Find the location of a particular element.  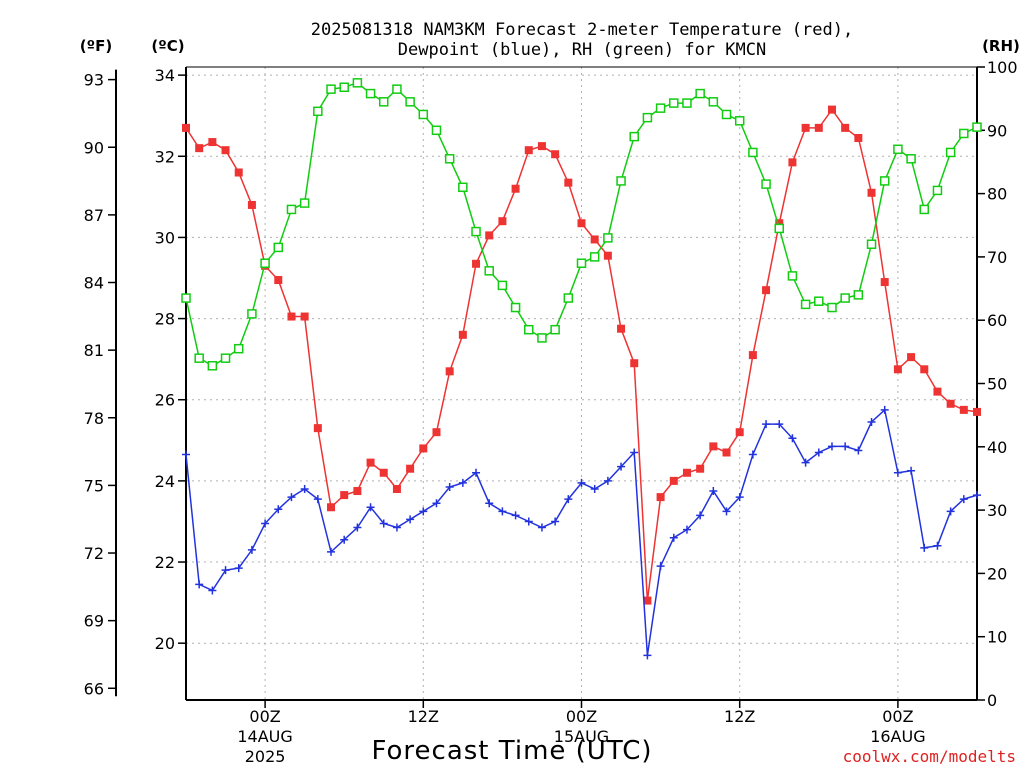

rh-tick-label: 60 is located at coordinates (997, 320).